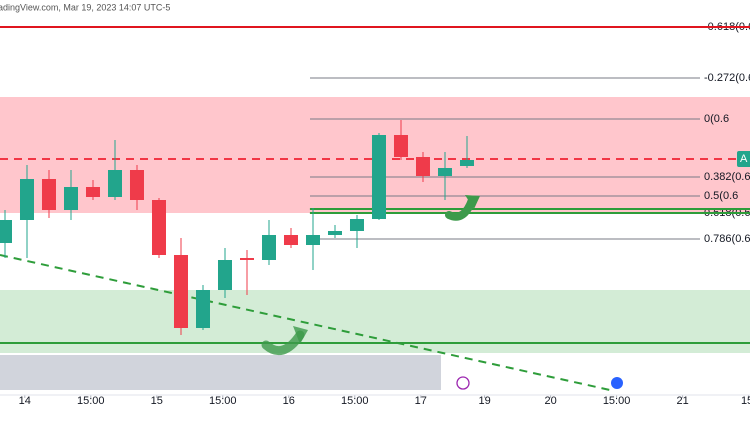 This screenshot has height=430, width=750. I want to click on x-tick-label: 16, so click(289, 401).